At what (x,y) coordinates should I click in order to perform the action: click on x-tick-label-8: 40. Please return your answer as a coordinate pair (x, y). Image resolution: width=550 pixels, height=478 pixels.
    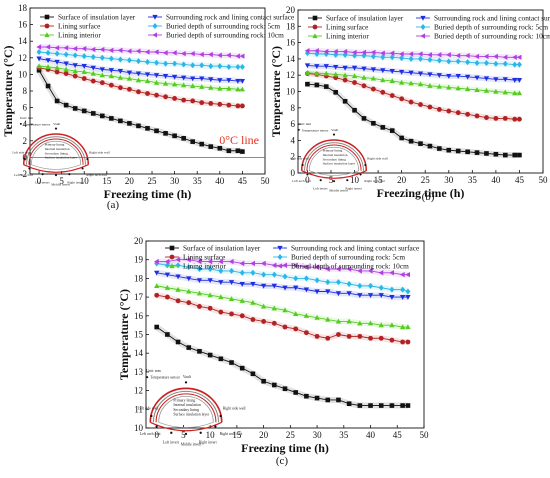
    Looking at the image, I should click on (220, 181).